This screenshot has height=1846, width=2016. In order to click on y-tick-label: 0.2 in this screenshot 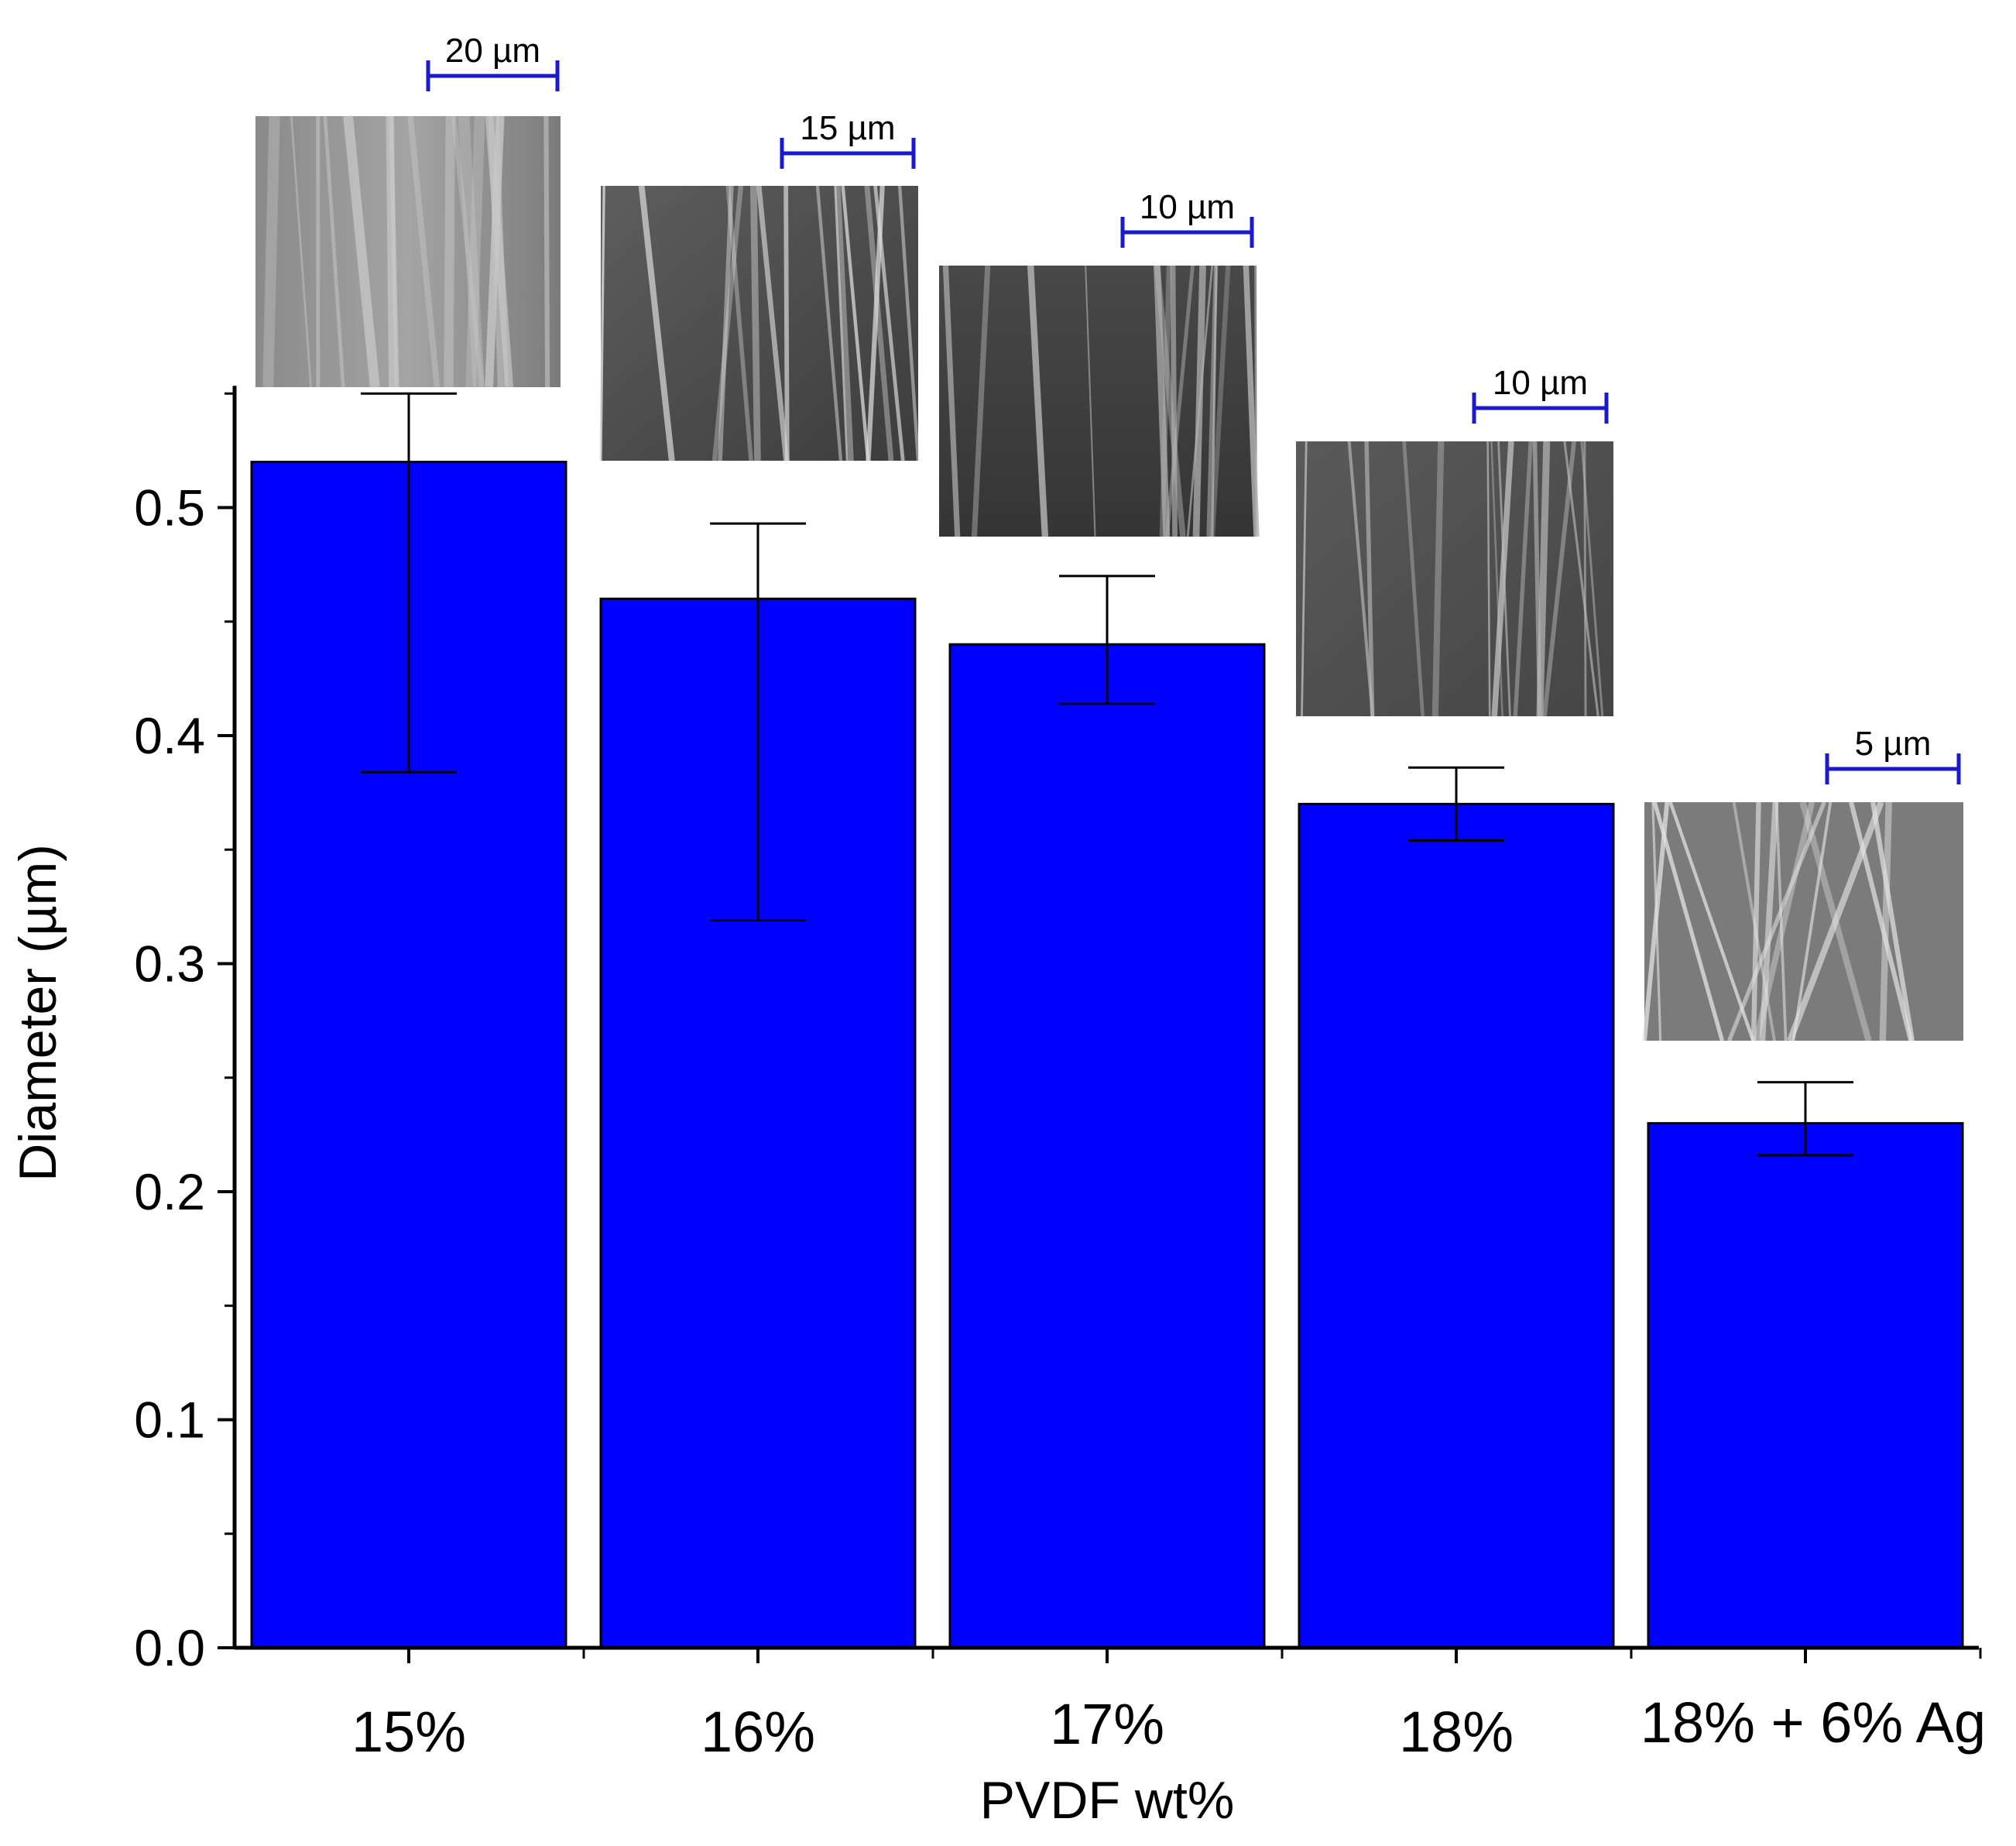, I will do `click(169, 1192)`.